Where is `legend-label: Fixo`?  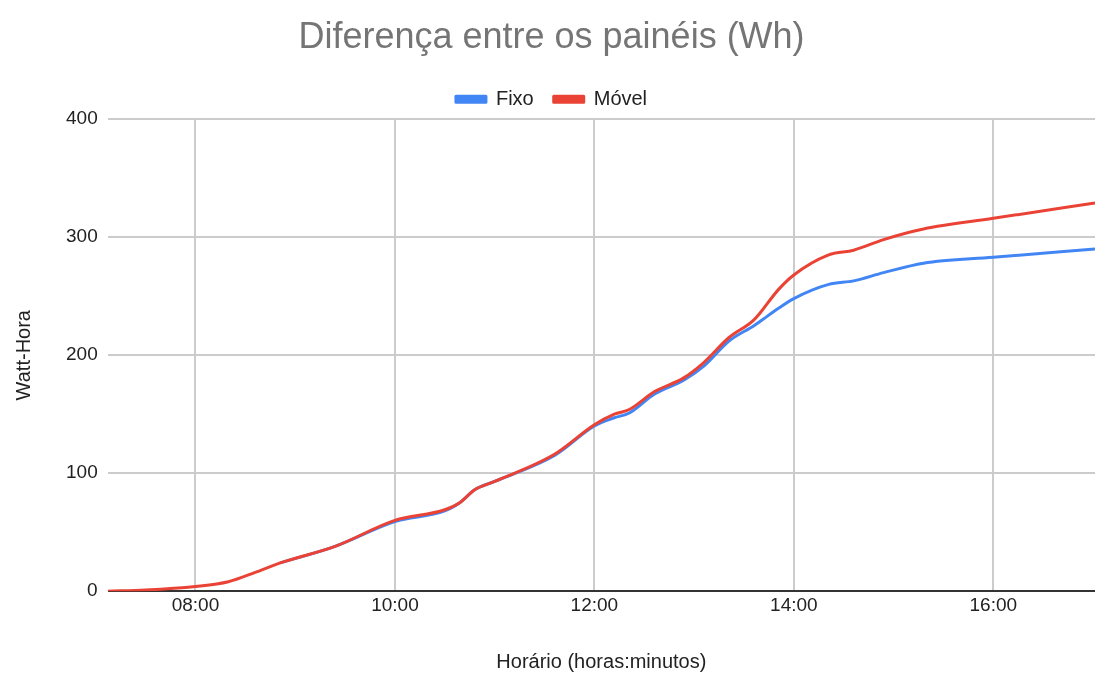 legend-label: Fixo is located at coordinates (514, 97).